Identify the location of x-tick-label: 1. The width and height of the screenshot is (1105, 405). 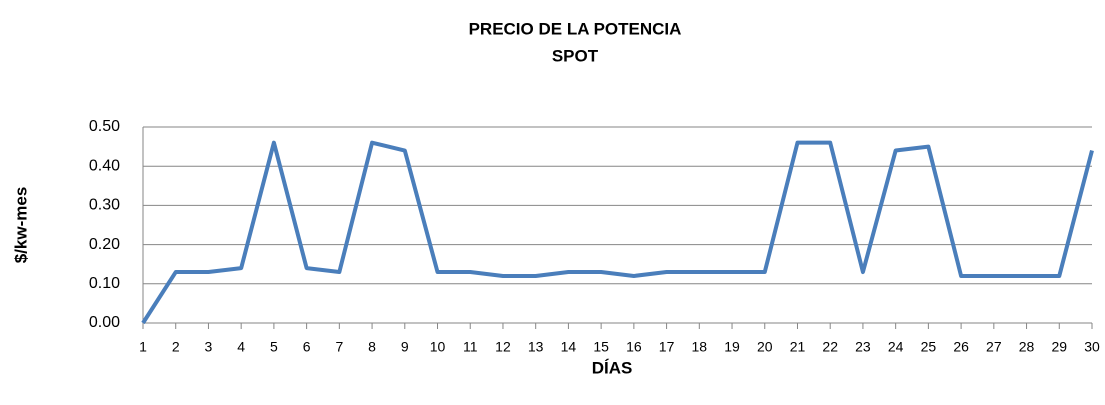
(143, 347).